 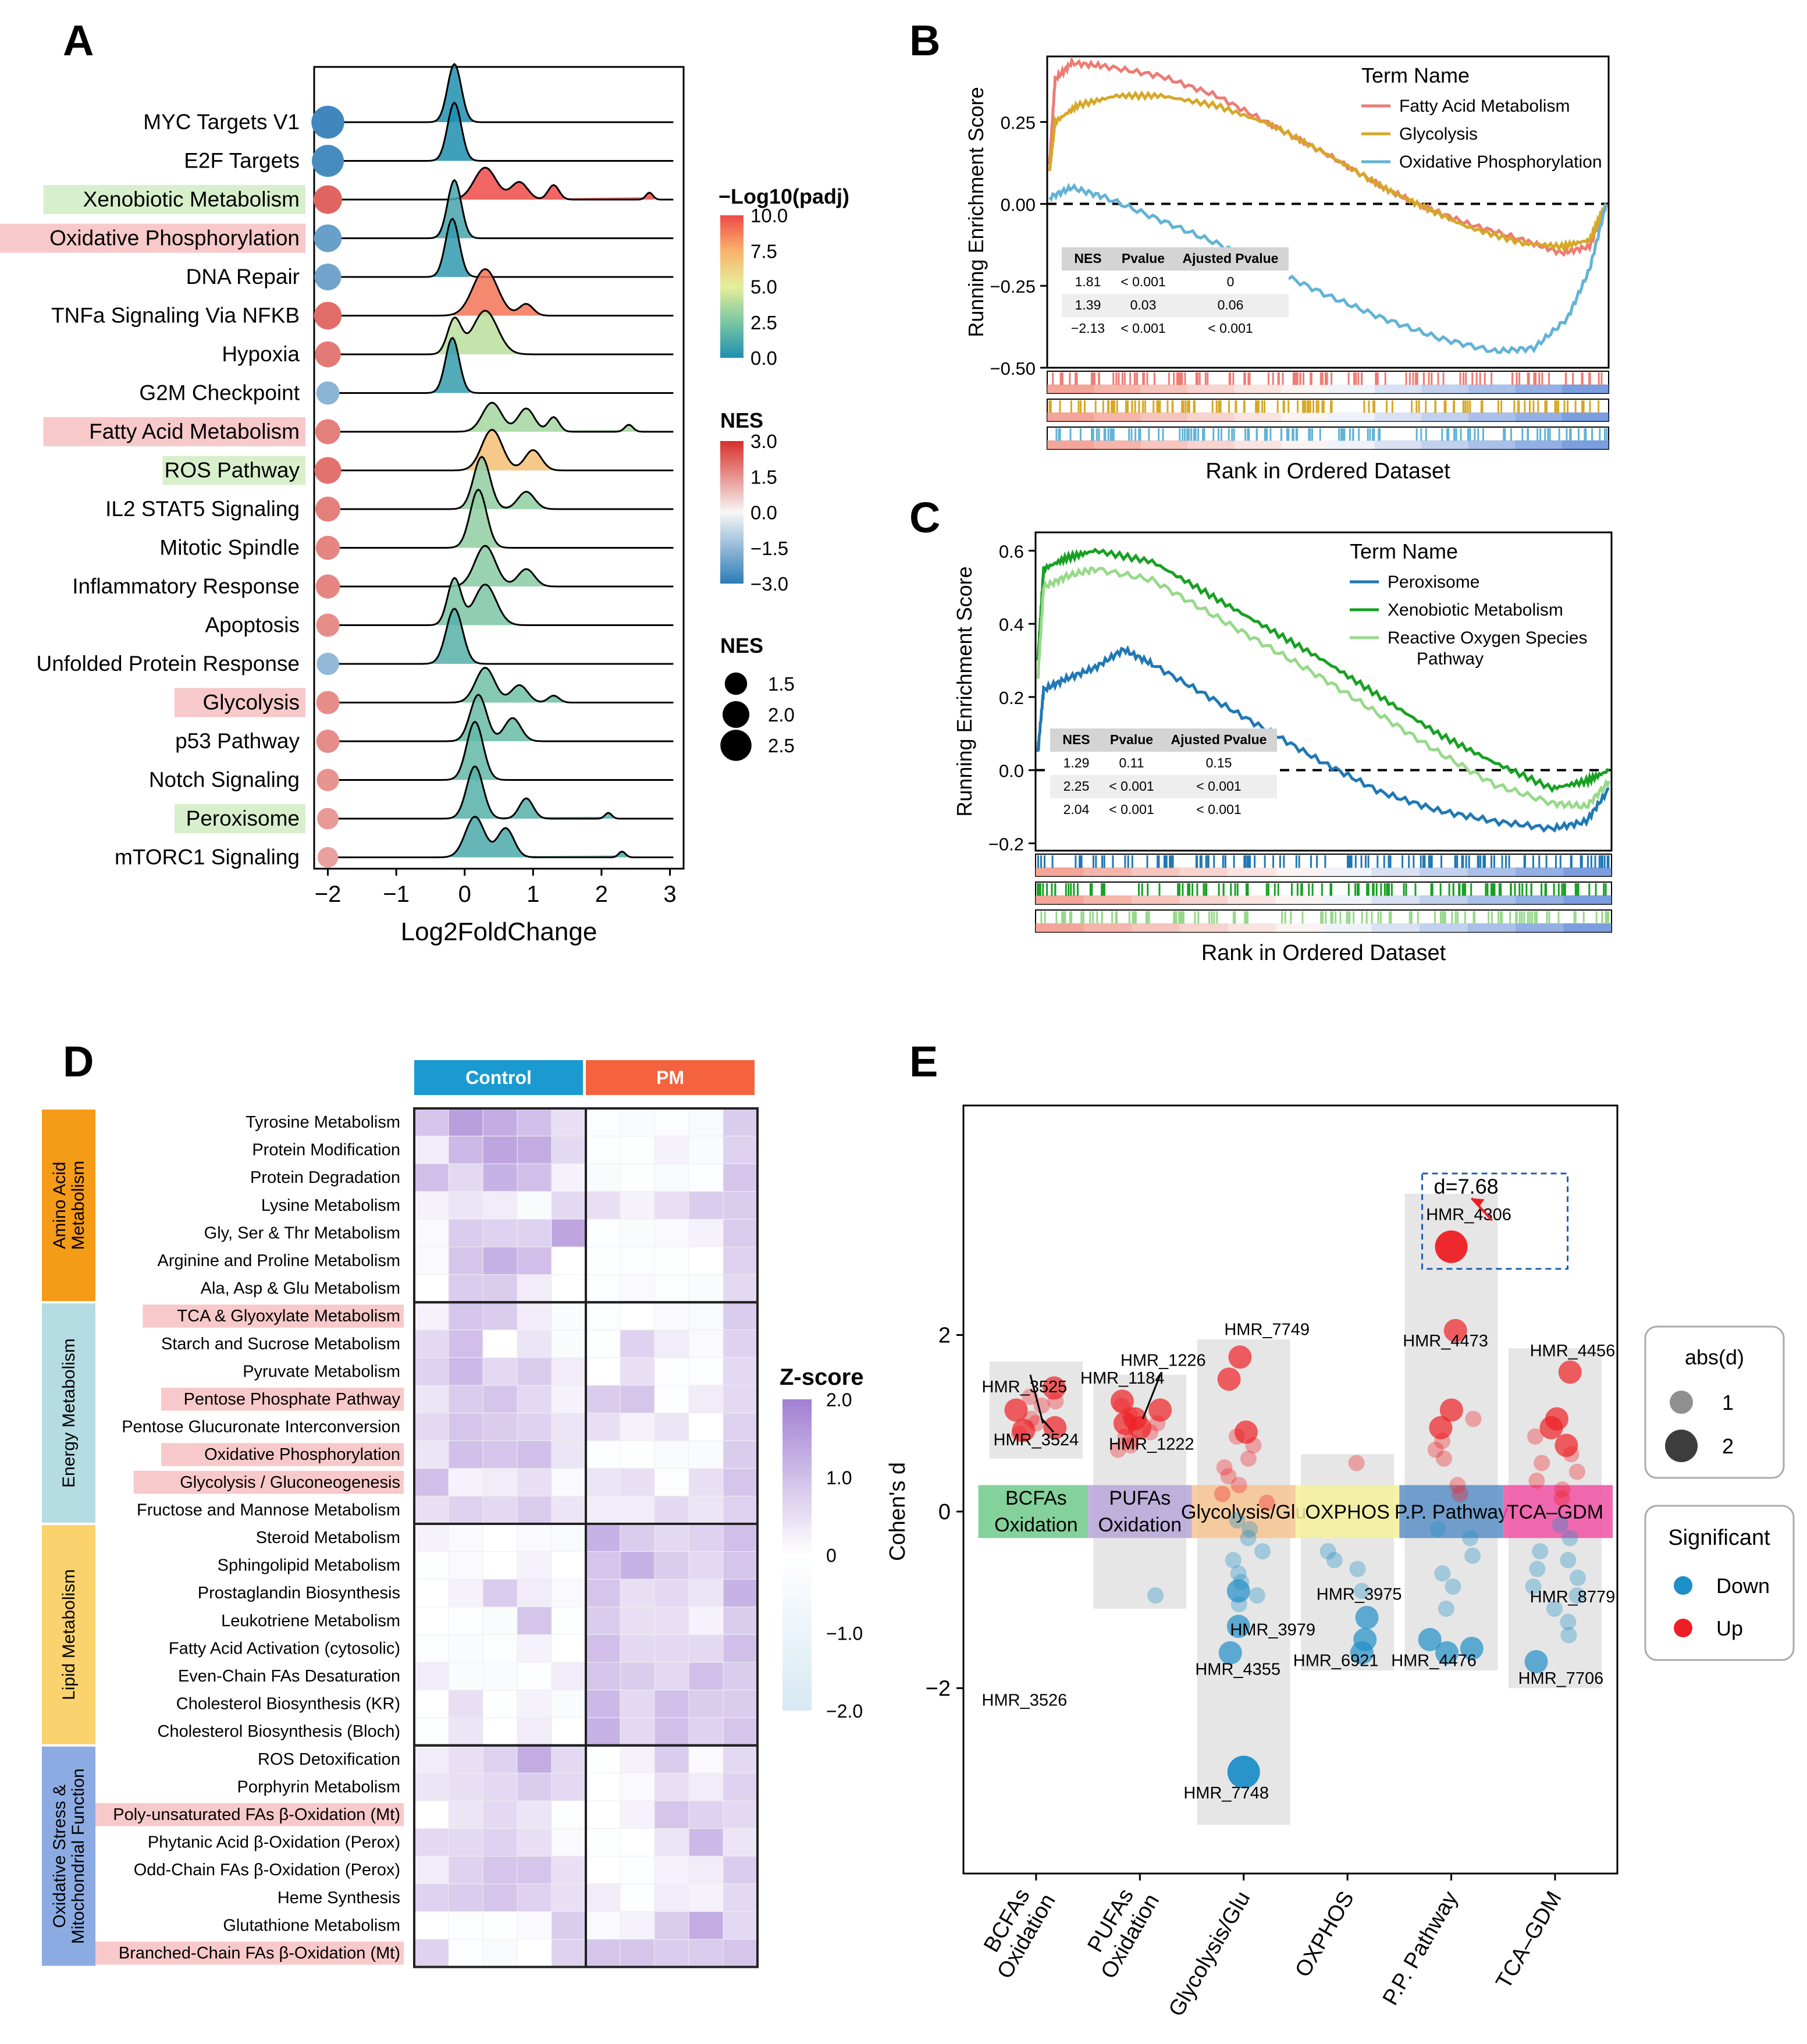 What do you see at coordinates (290, 1482) in the screenshot?
I see `row-label: Glycolysis / Gluconeogenesis` at bounding box center [290, 1482].